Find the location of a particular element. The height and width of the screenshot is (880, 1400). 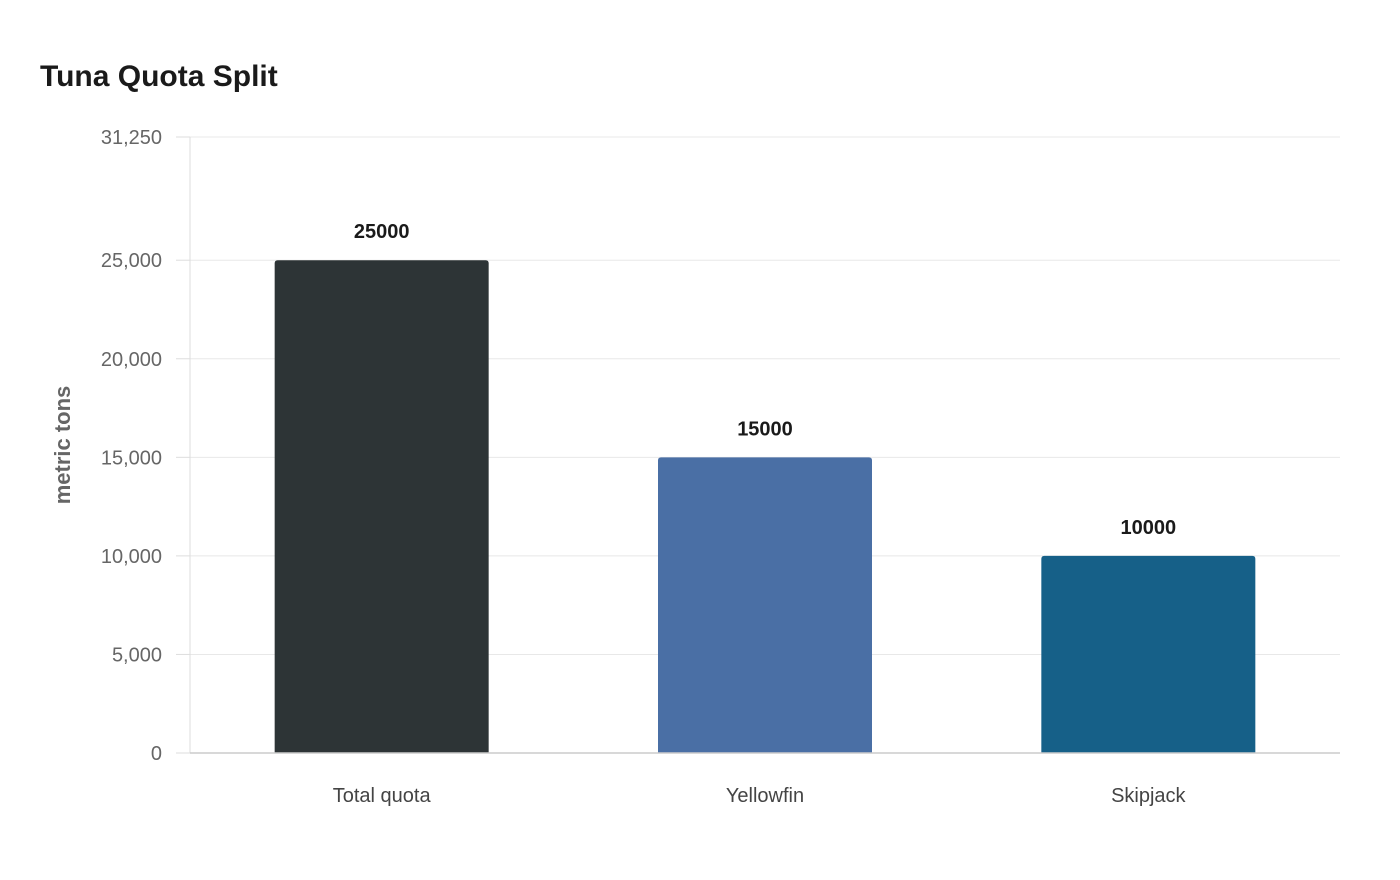

bar-total-quota is located at coordinates (381, 506).